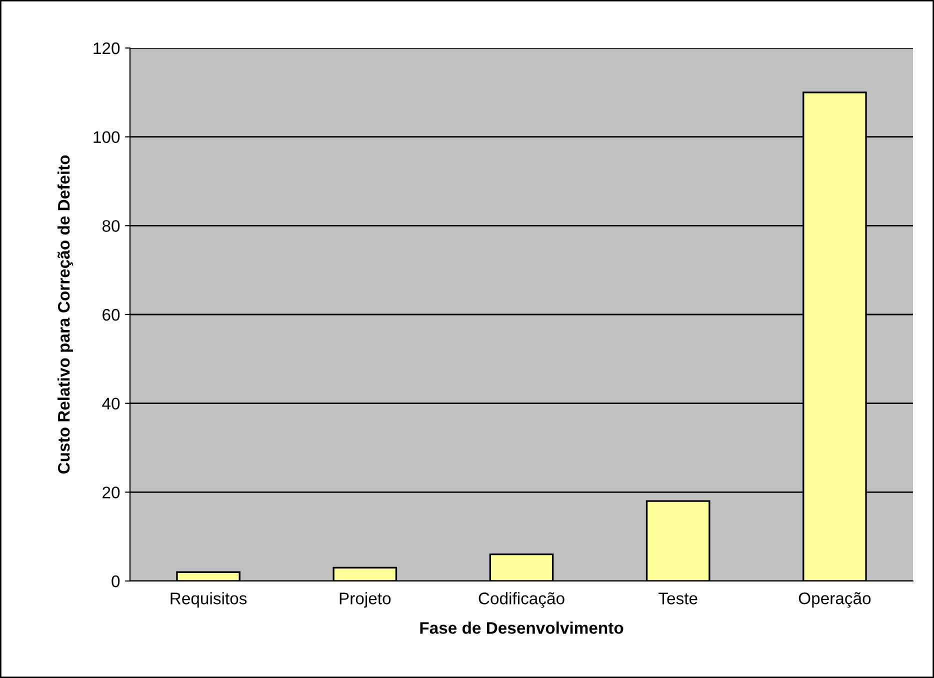 Image resolution: width=934 pixels, height=678 pixels. Describe the element at coordinates (116, 581) in the screenshot. I see `y-tick-label: 0` at that location.